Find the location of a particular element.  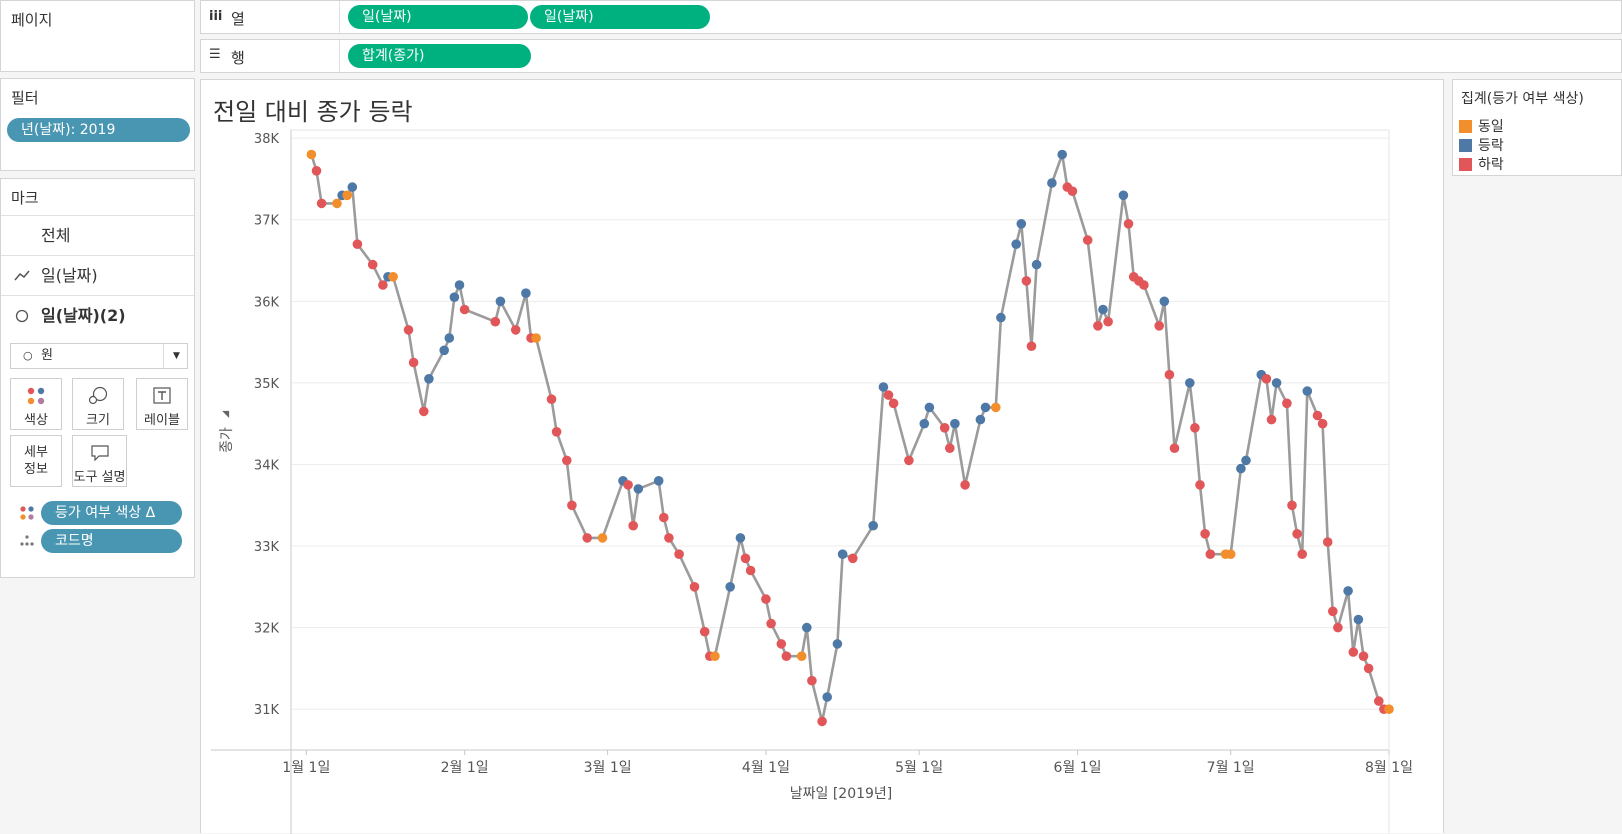

legend-item-down: 하락 is located at coordinates (1481, 165).